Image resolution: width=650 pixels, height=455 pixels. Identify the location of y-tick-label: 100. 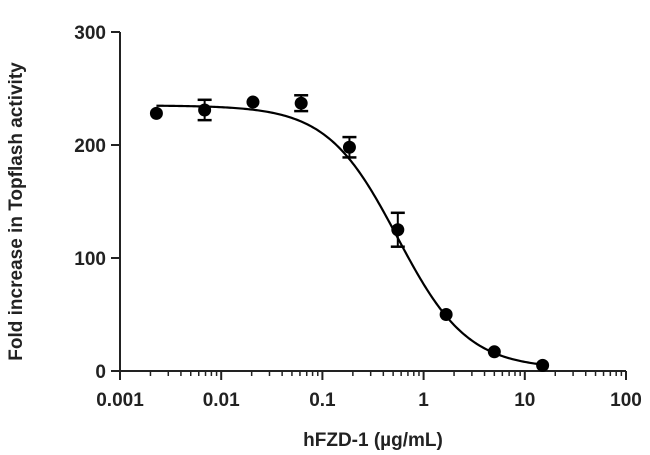
(90, 259).